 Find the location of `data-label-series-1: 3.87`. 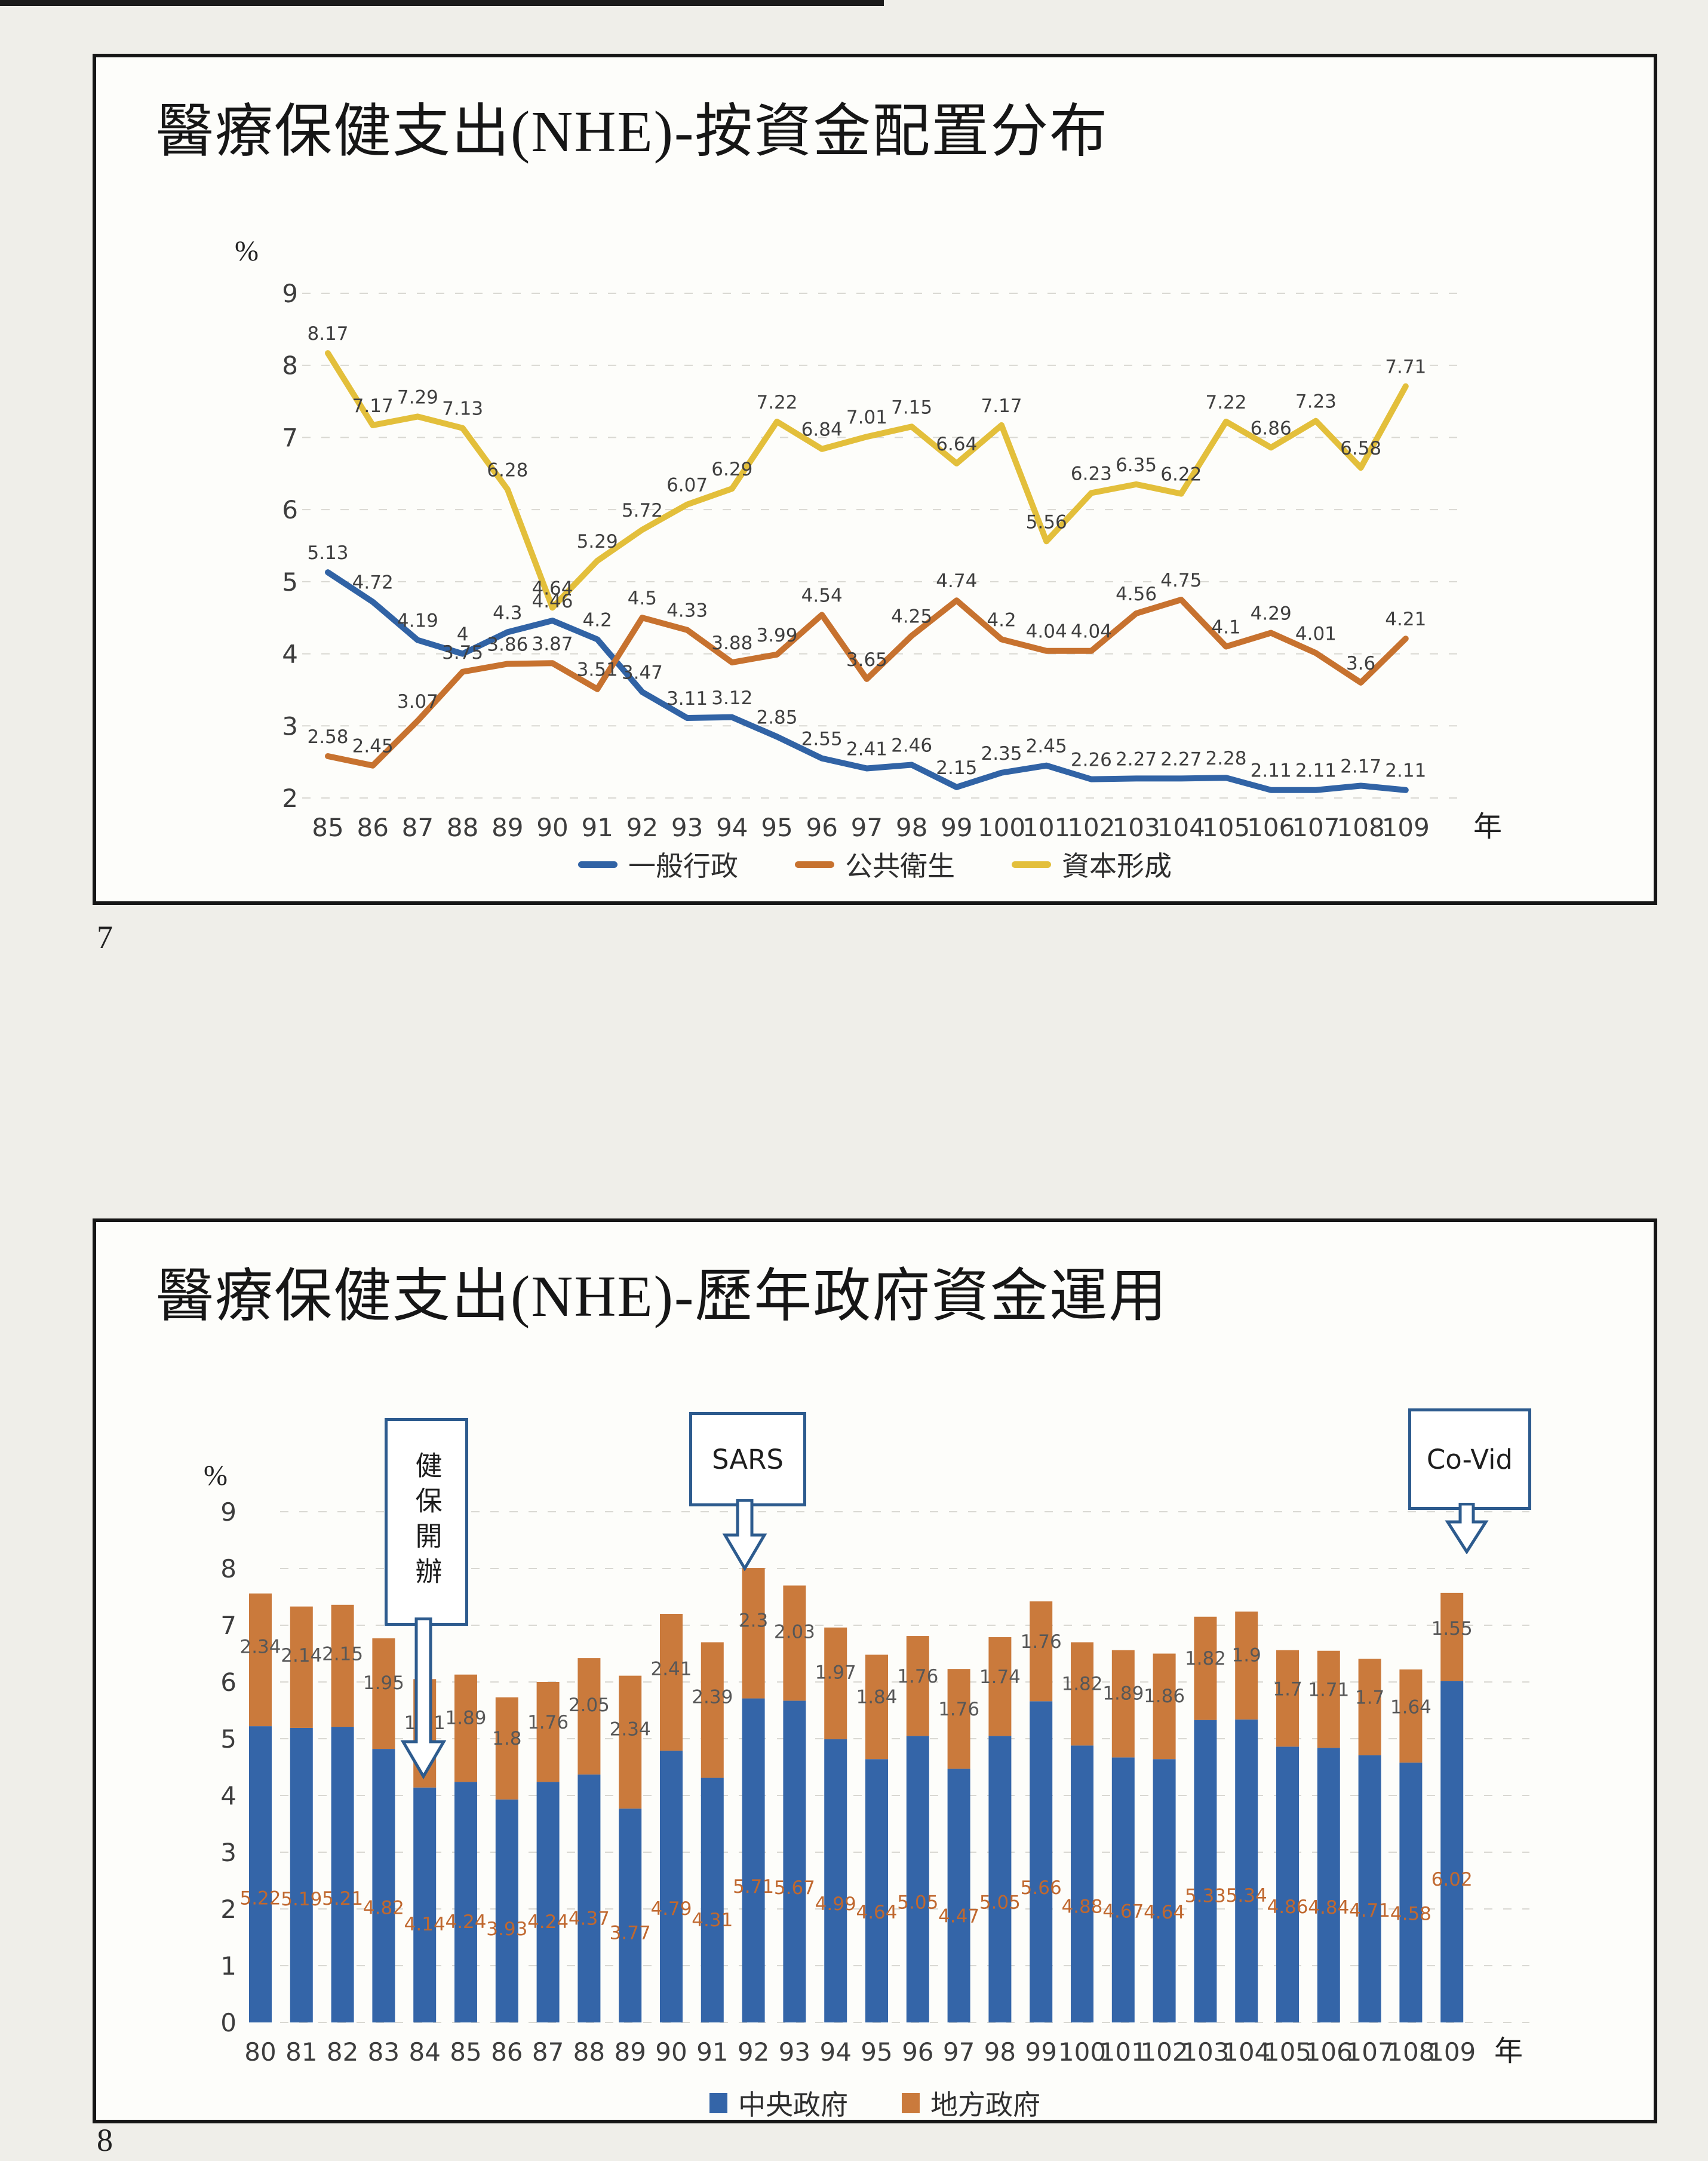

data-label-series-1: 3.87 is located at coordinates (552, 644).